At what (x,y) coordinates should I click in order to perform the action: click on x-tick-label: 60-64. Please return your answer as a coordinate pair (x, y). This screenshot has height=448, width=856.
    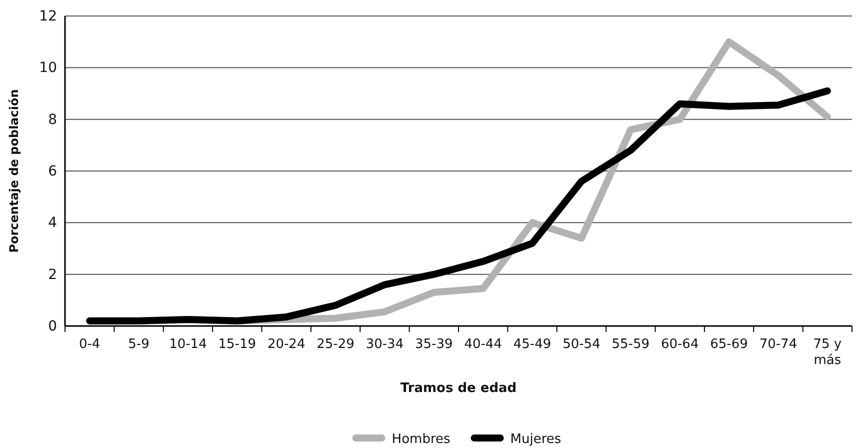
    Looking at the image, I should click on (679, 344).